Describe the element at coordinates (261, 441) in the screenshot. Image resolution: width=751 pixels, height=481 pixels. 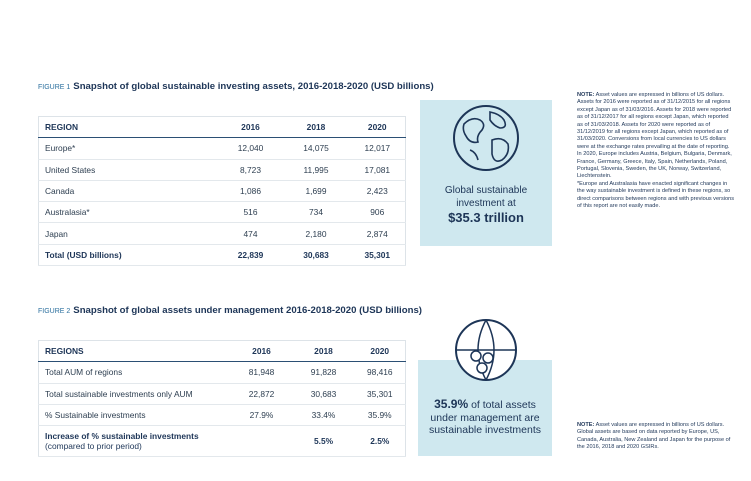
I see `table-cell` at that location.